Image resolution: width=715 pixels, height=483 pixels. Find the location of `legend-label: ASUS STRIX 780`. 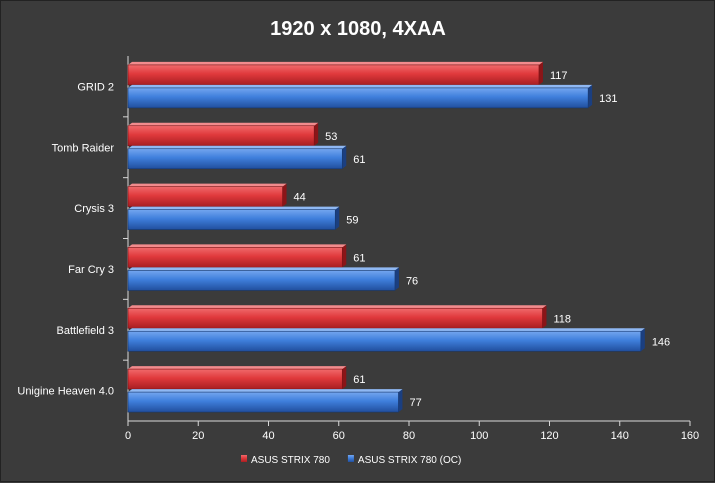

legend-label: ASUS STRIX 780 is located at coordinates (290, 460).